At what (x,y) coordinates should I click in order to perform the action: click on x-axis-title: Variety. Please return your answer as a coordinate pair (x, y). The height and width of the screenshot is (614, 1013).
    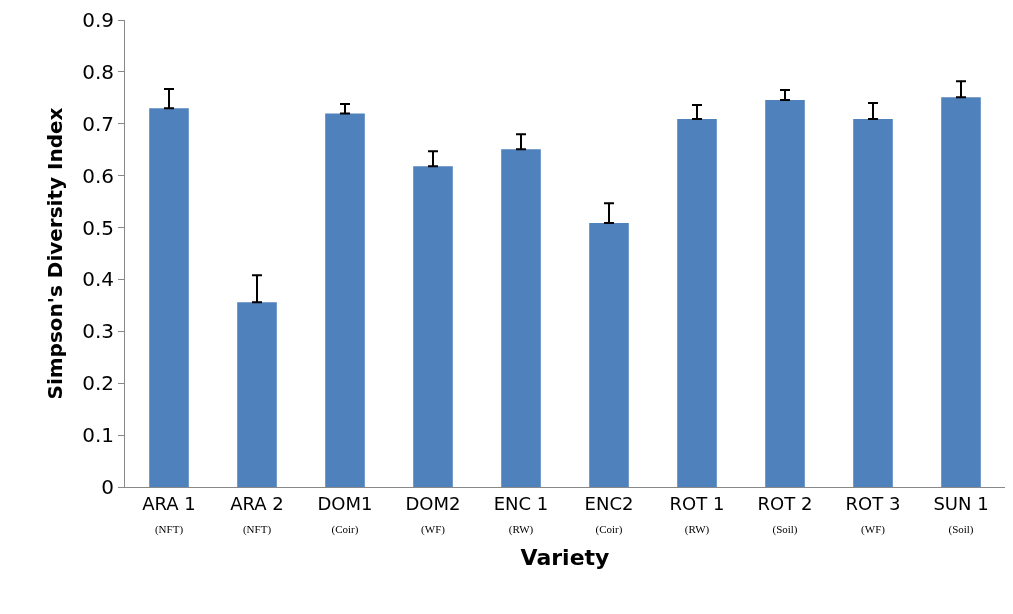
    Looking at the image, I should click on (565, 557).